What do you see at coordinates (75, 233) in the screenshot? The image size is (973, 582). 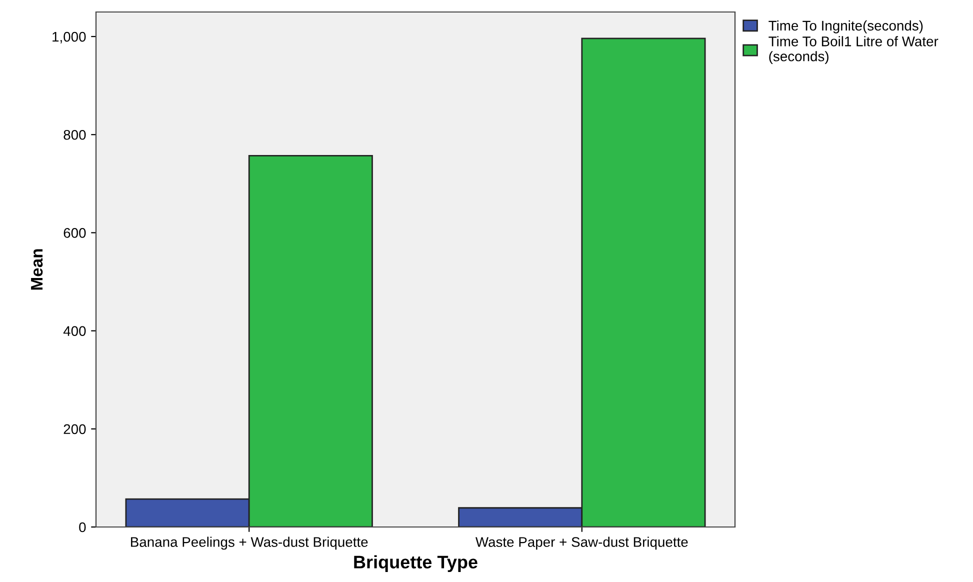 I see `y-tick-label: 600` at bounding box center [75, 233].